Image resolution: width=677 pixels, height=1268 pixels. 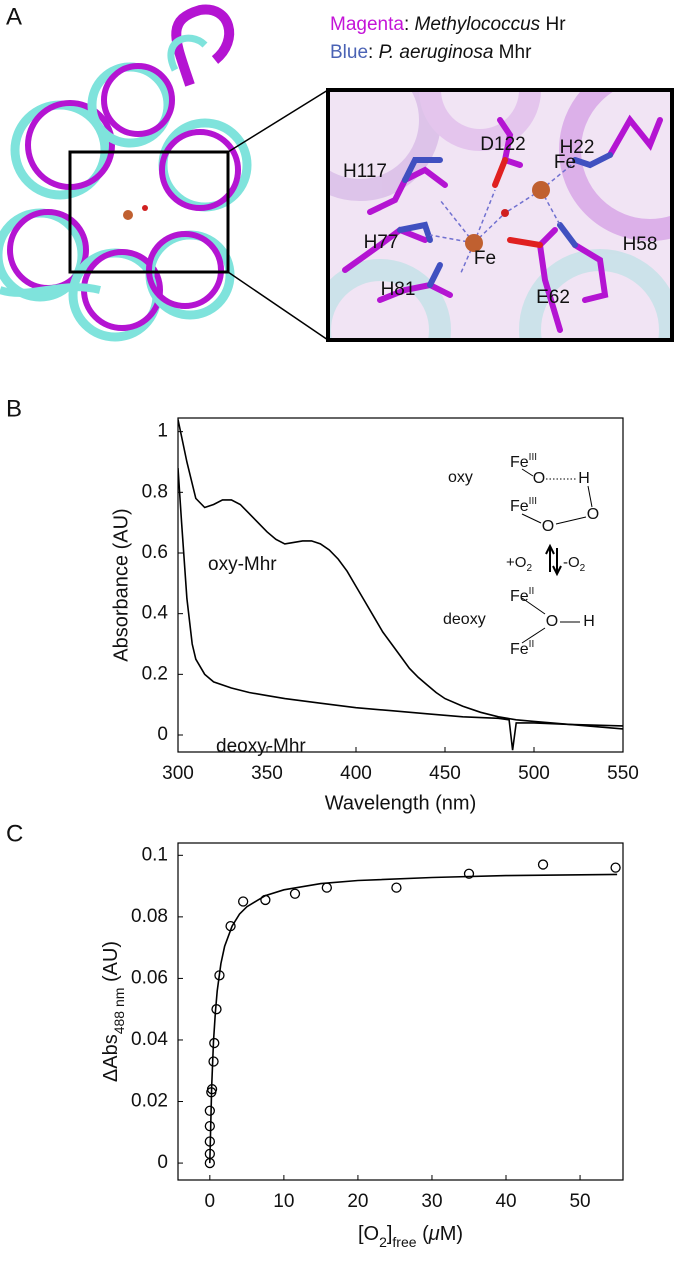 I want to click on iron, so click(x=474, y=243).